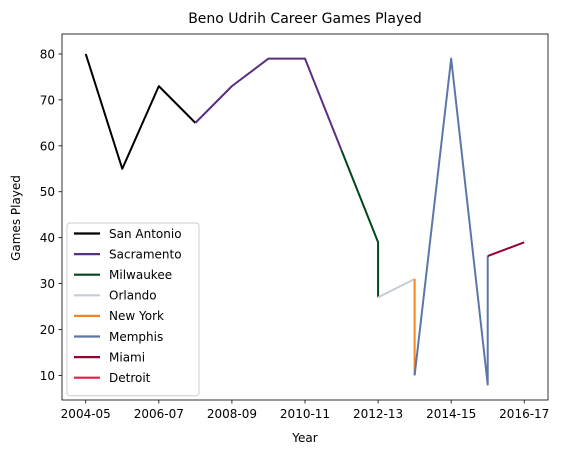 This screenshot has height=457, width=569. I want to click on x-tick-label: 2016-17, so click(524, 414).